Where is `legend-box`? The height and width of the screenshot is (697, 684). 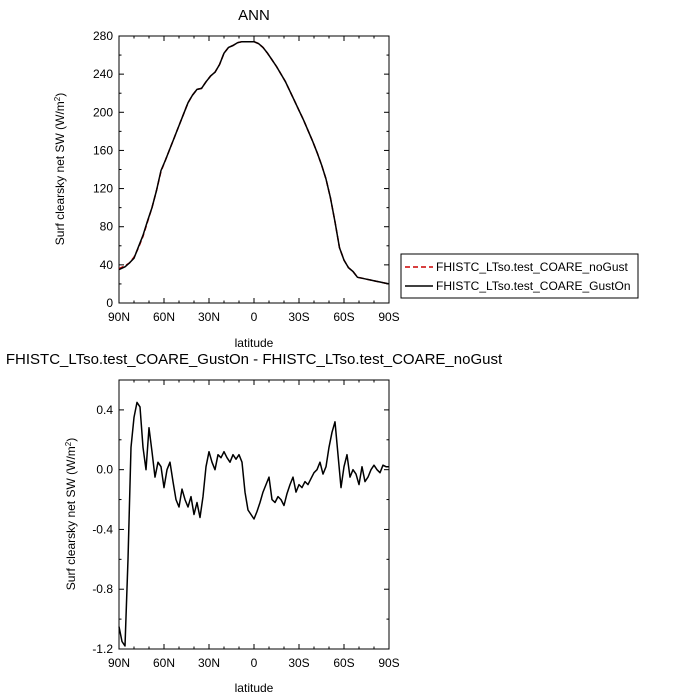 legend-box is located at coordinates (519, 276).